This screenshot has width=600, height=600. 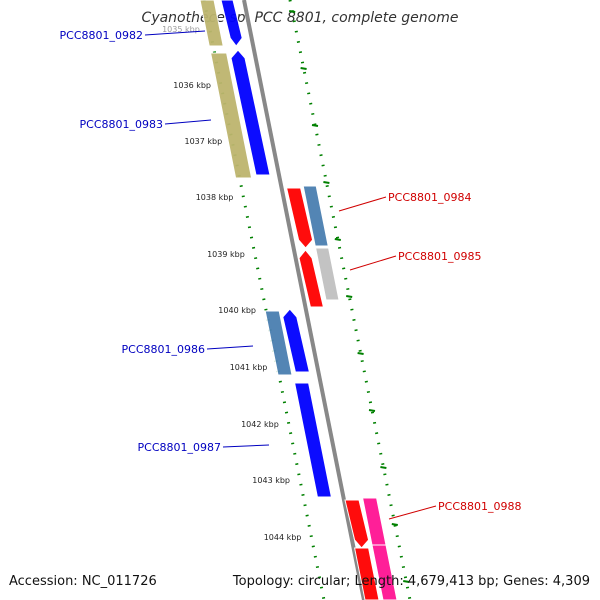 I want to click on kbp-tick-label: 1042 kbp, so click(x=260, y=424).